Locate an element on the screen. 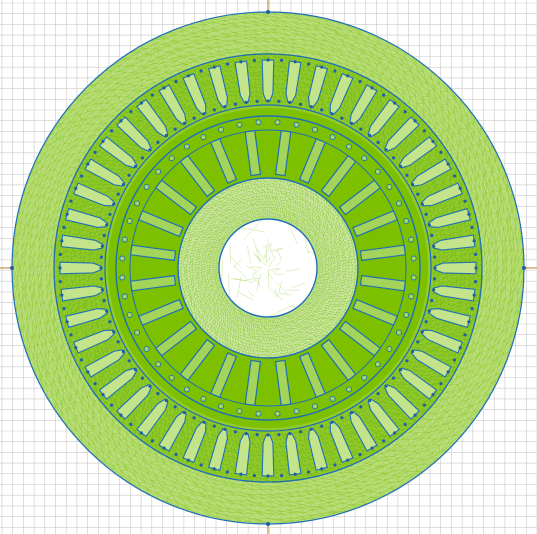  shaft-hub-mesh is located at coordinates (268, 268).